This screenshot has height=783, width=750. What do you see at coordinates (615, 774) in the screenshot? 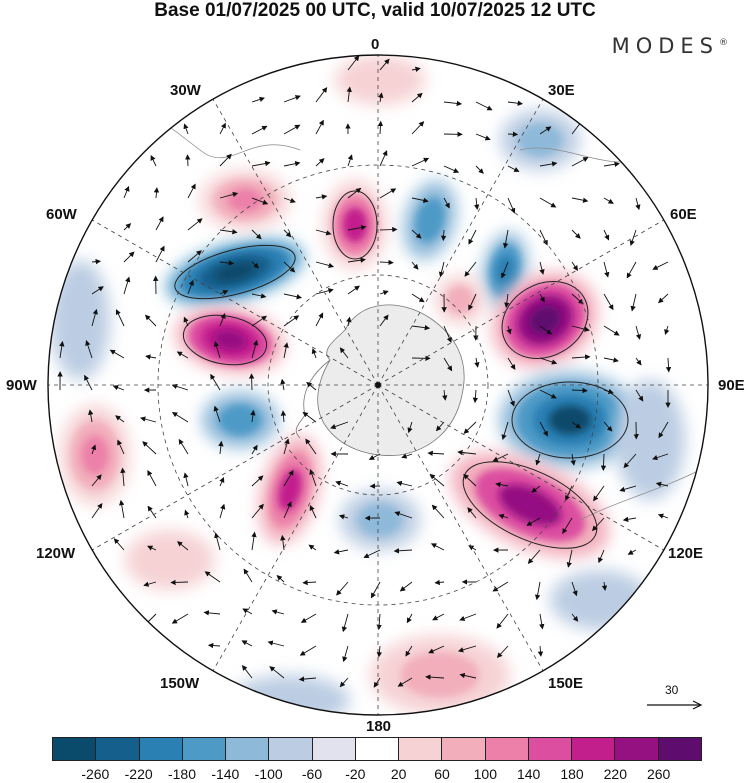
I see `colorbar-tick-label: 220` at bounding box center [615, 774].